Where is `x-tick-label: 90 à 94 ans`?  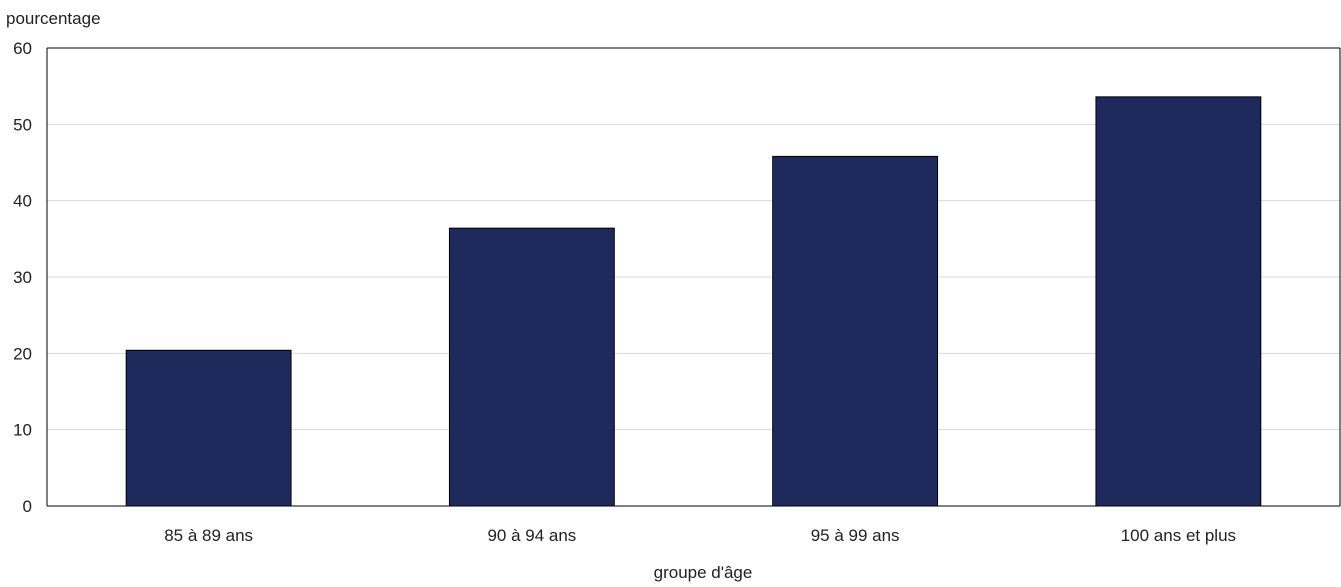
x-tick-label: 90 à 94 ans is located at coordinates (531, 535).